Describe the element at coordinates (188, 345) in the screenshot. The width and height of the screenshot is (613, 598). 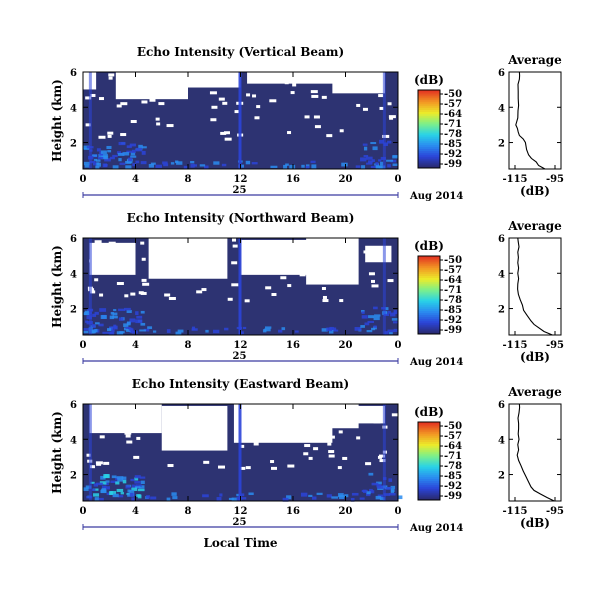
I see `x-tick-label: 8` at that location.